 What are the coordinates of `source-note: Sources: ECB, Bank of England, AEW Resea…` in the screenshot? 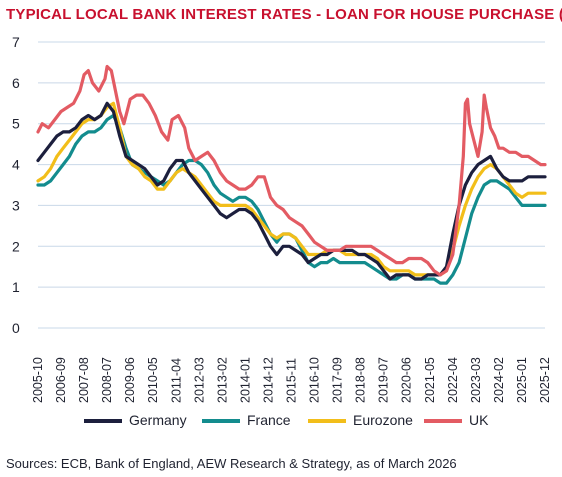 It's located at (231, 463).